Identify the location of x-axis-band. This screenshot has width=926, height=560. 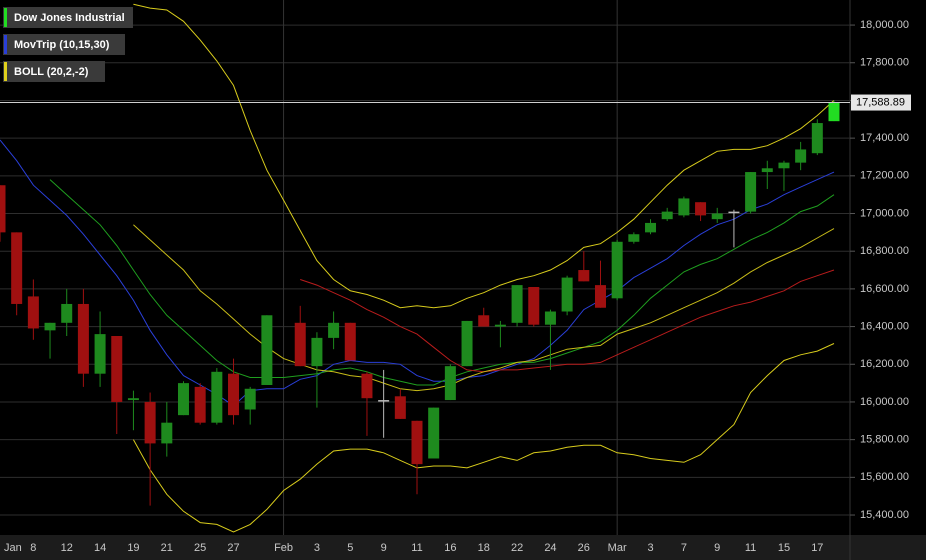
(463, 547).